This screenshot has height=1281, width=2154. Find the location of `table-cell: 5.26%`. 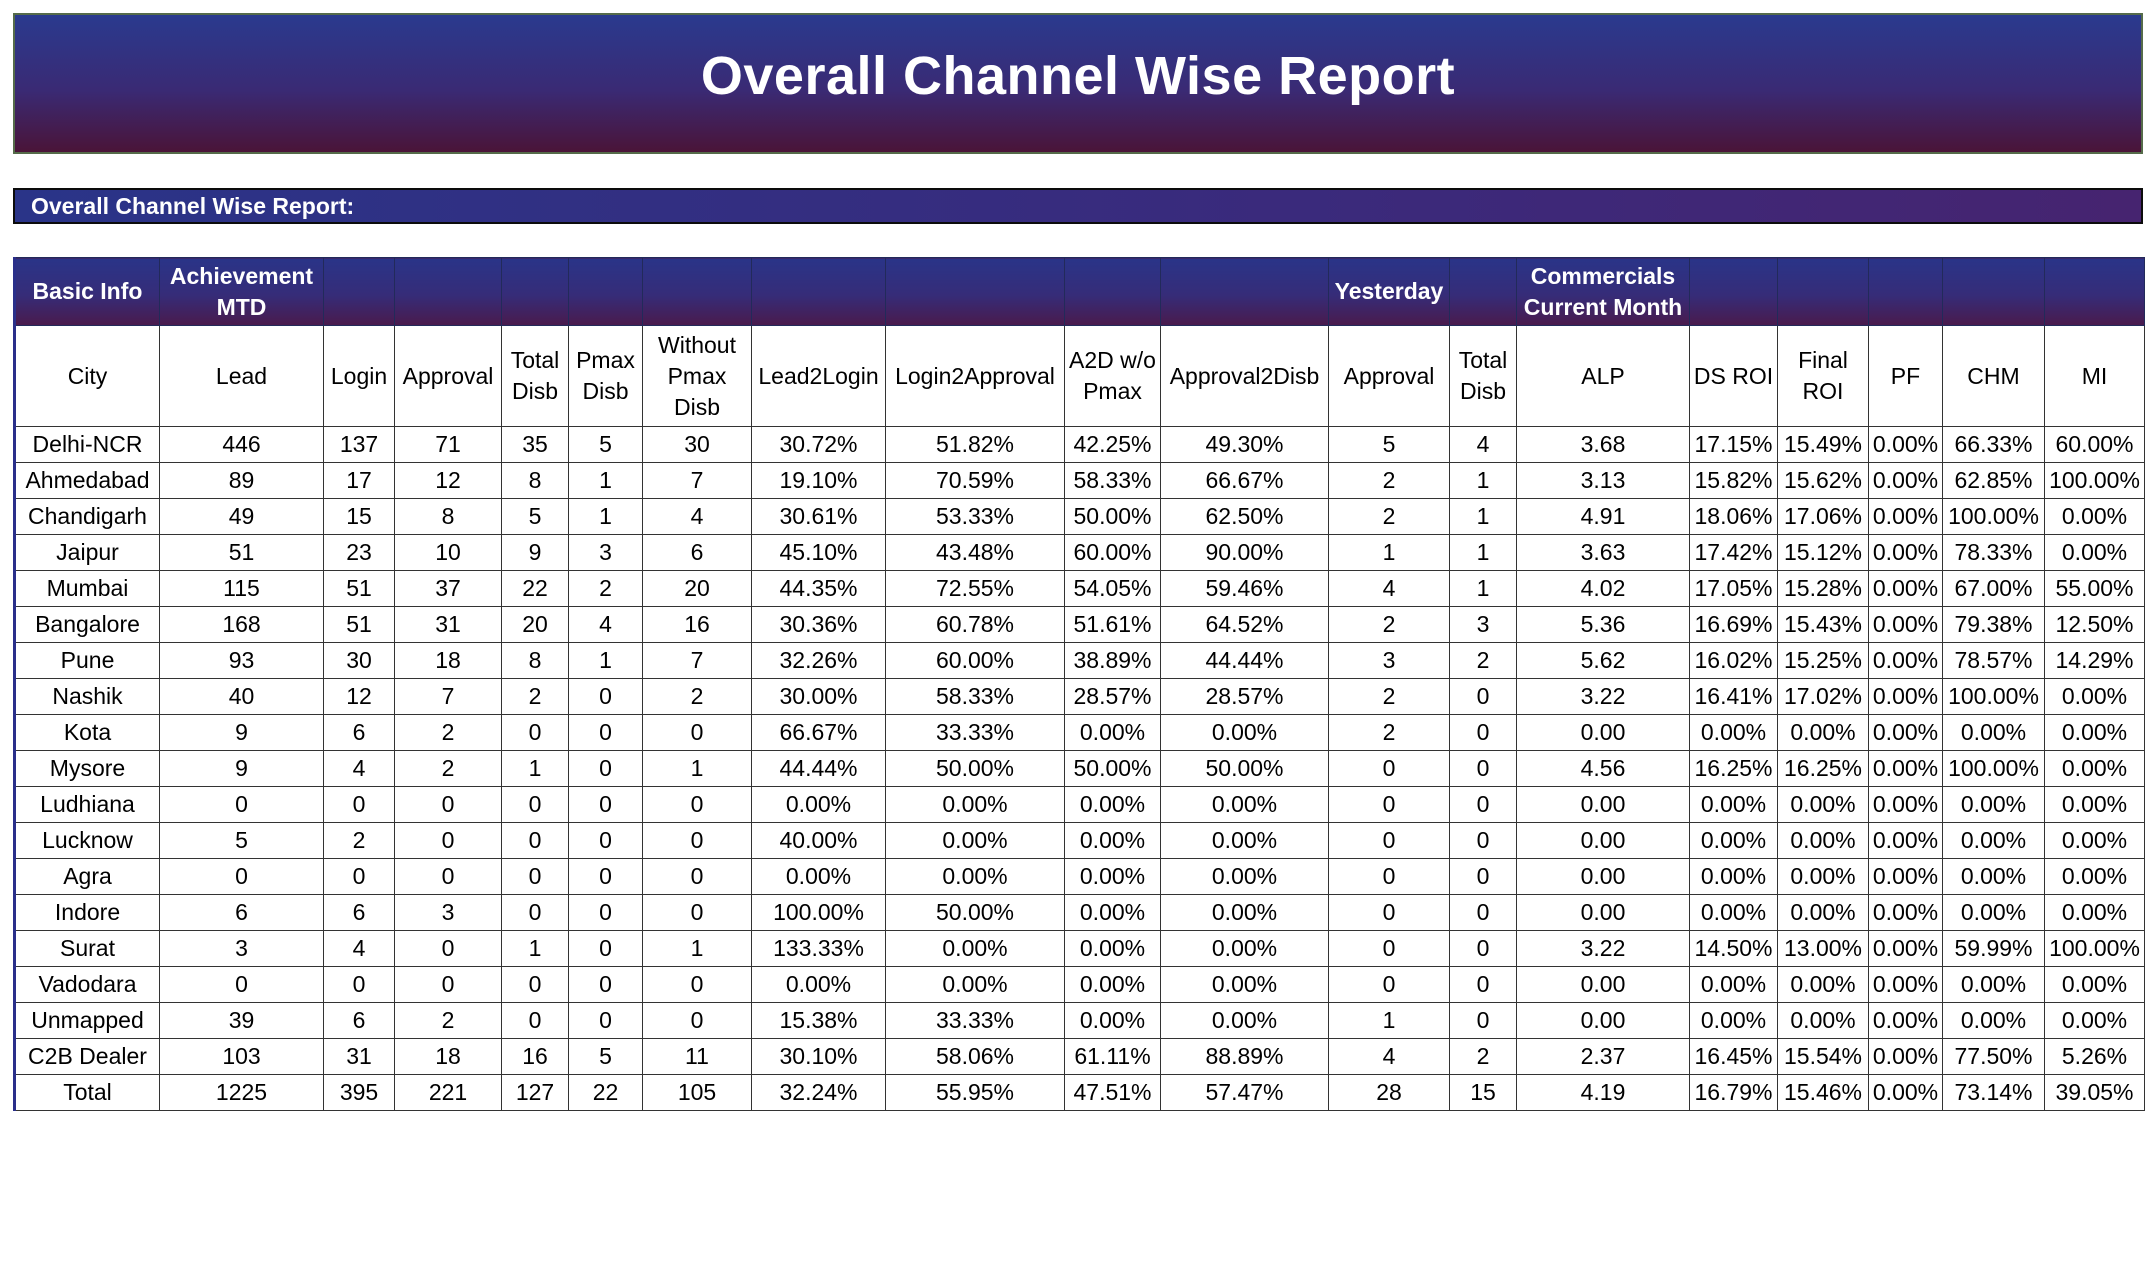

table-cell: 5.26% is located at coordinates (2094, 1056).